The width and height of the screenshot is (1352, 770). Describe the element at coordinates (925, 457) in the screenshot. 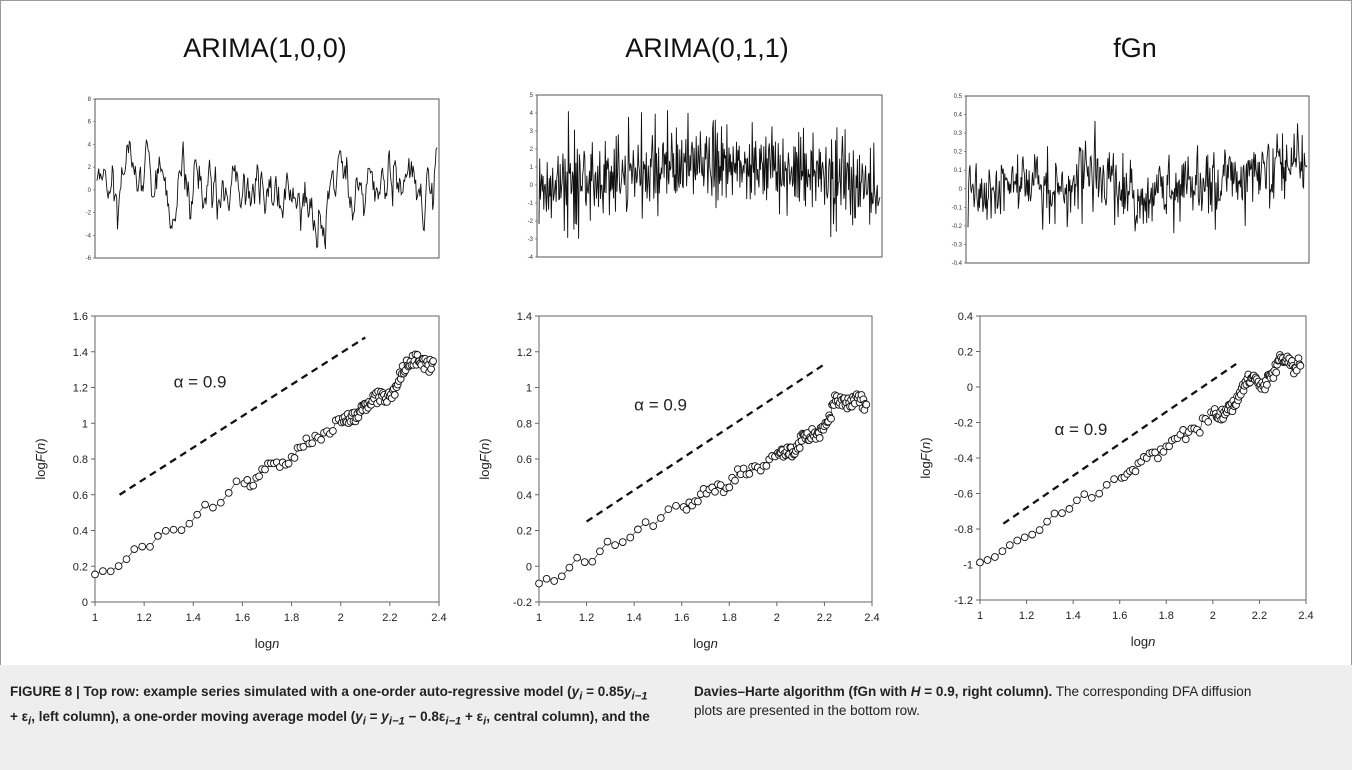

I see `y-axis-label: logF(n)` at that location.